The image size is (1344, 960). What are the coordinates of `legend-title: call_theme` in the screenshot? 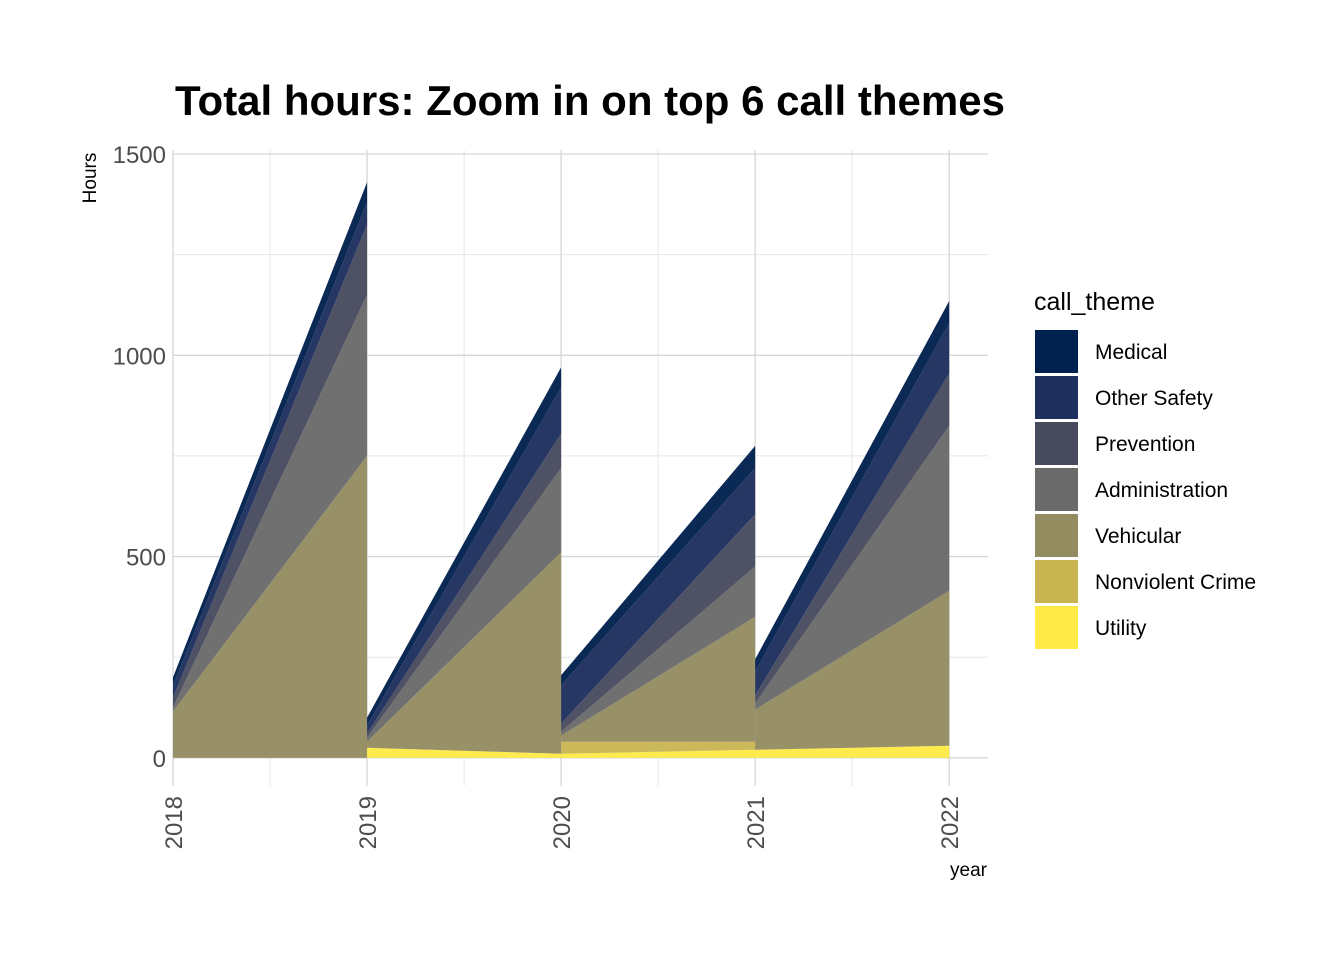 It's located at (1094, 302).